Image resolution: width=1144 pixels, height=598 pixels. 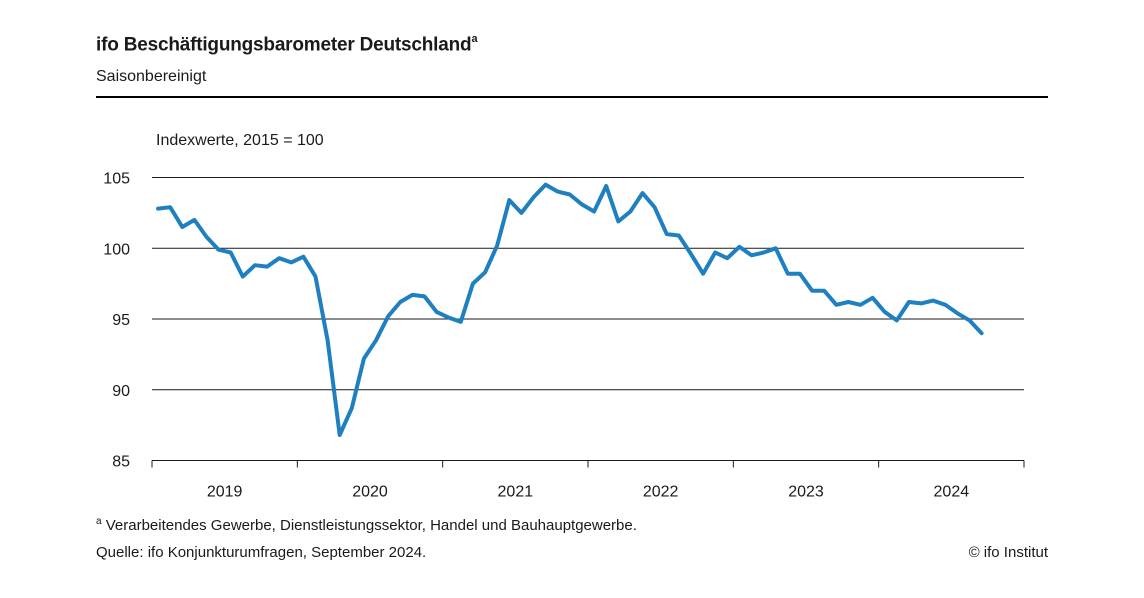 What do you see at coordinates (116, 249) in the screenshot?
I see `y-tick-label: 100` at bounding box center [116, 249].